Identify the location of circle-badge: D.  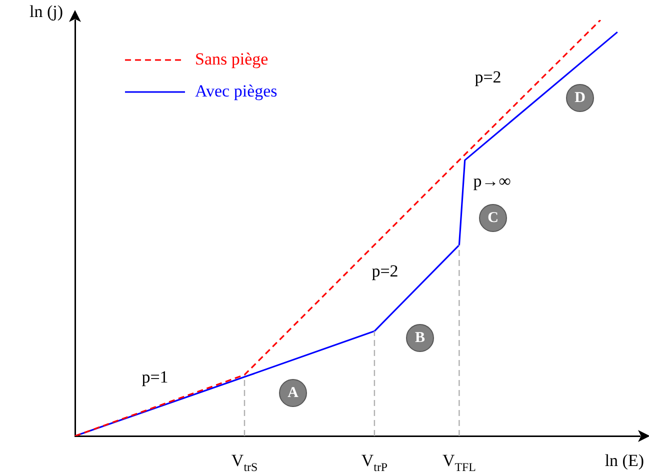
(580, 98).